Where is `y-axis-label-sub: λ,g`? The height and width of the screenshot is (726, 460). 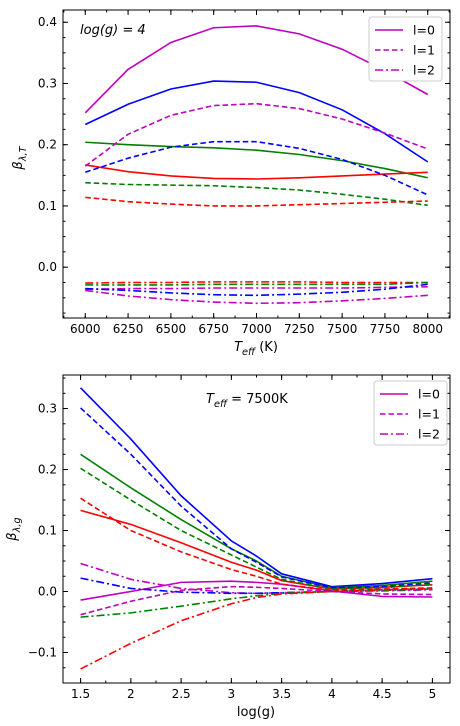
y-axis-label-sub: λ,g is located at coordinates (17, 525).